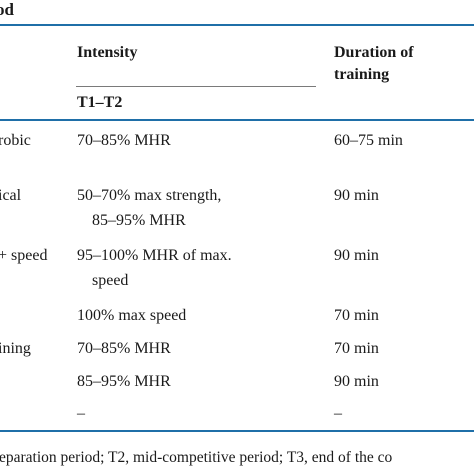 The image size is (474, 474). What do you see at coordinates (81, 413) in the screenshot?
I see `row-intensity: –` at bounding box center [81, 413].